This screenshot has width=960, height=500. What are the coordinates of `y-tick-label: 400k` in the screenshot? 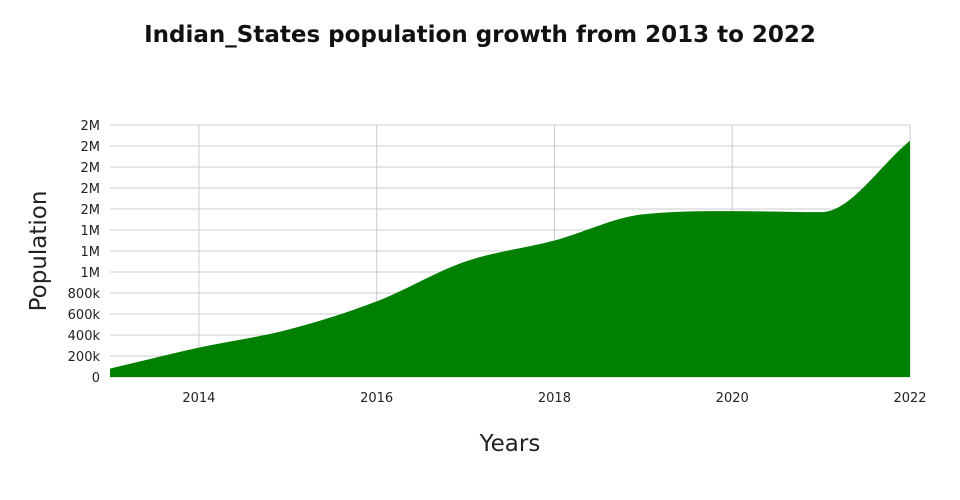 It's located at (84, 336).